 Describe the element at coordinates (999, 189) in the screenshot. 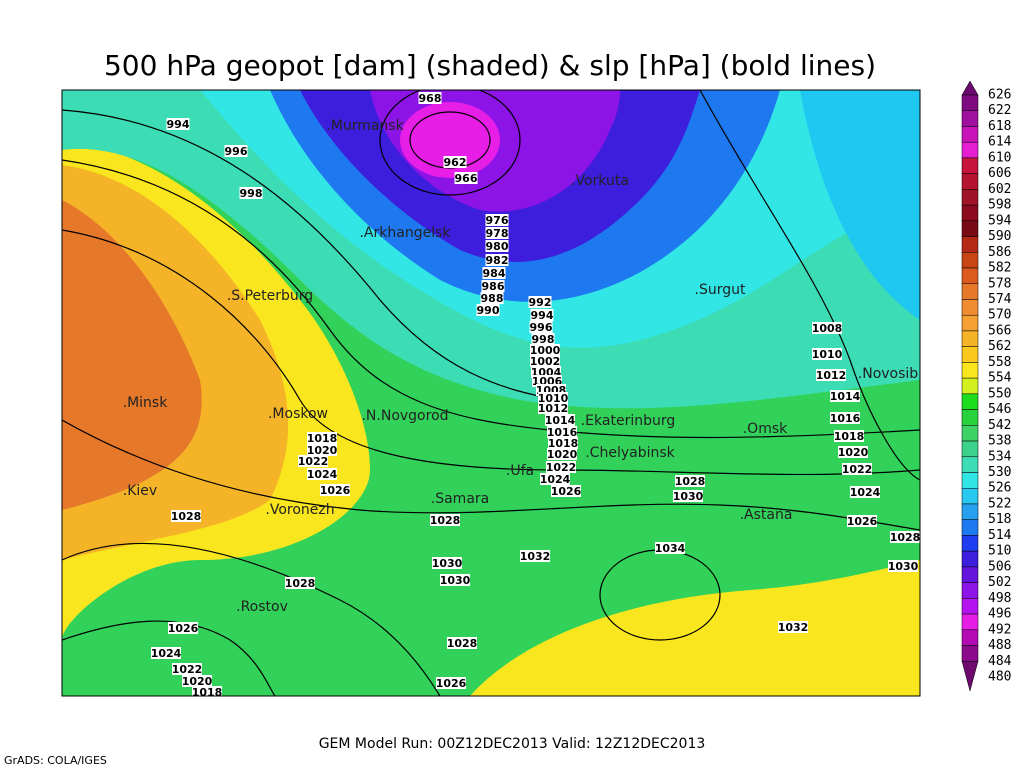

I see `colorbar-label: 602` at that location.